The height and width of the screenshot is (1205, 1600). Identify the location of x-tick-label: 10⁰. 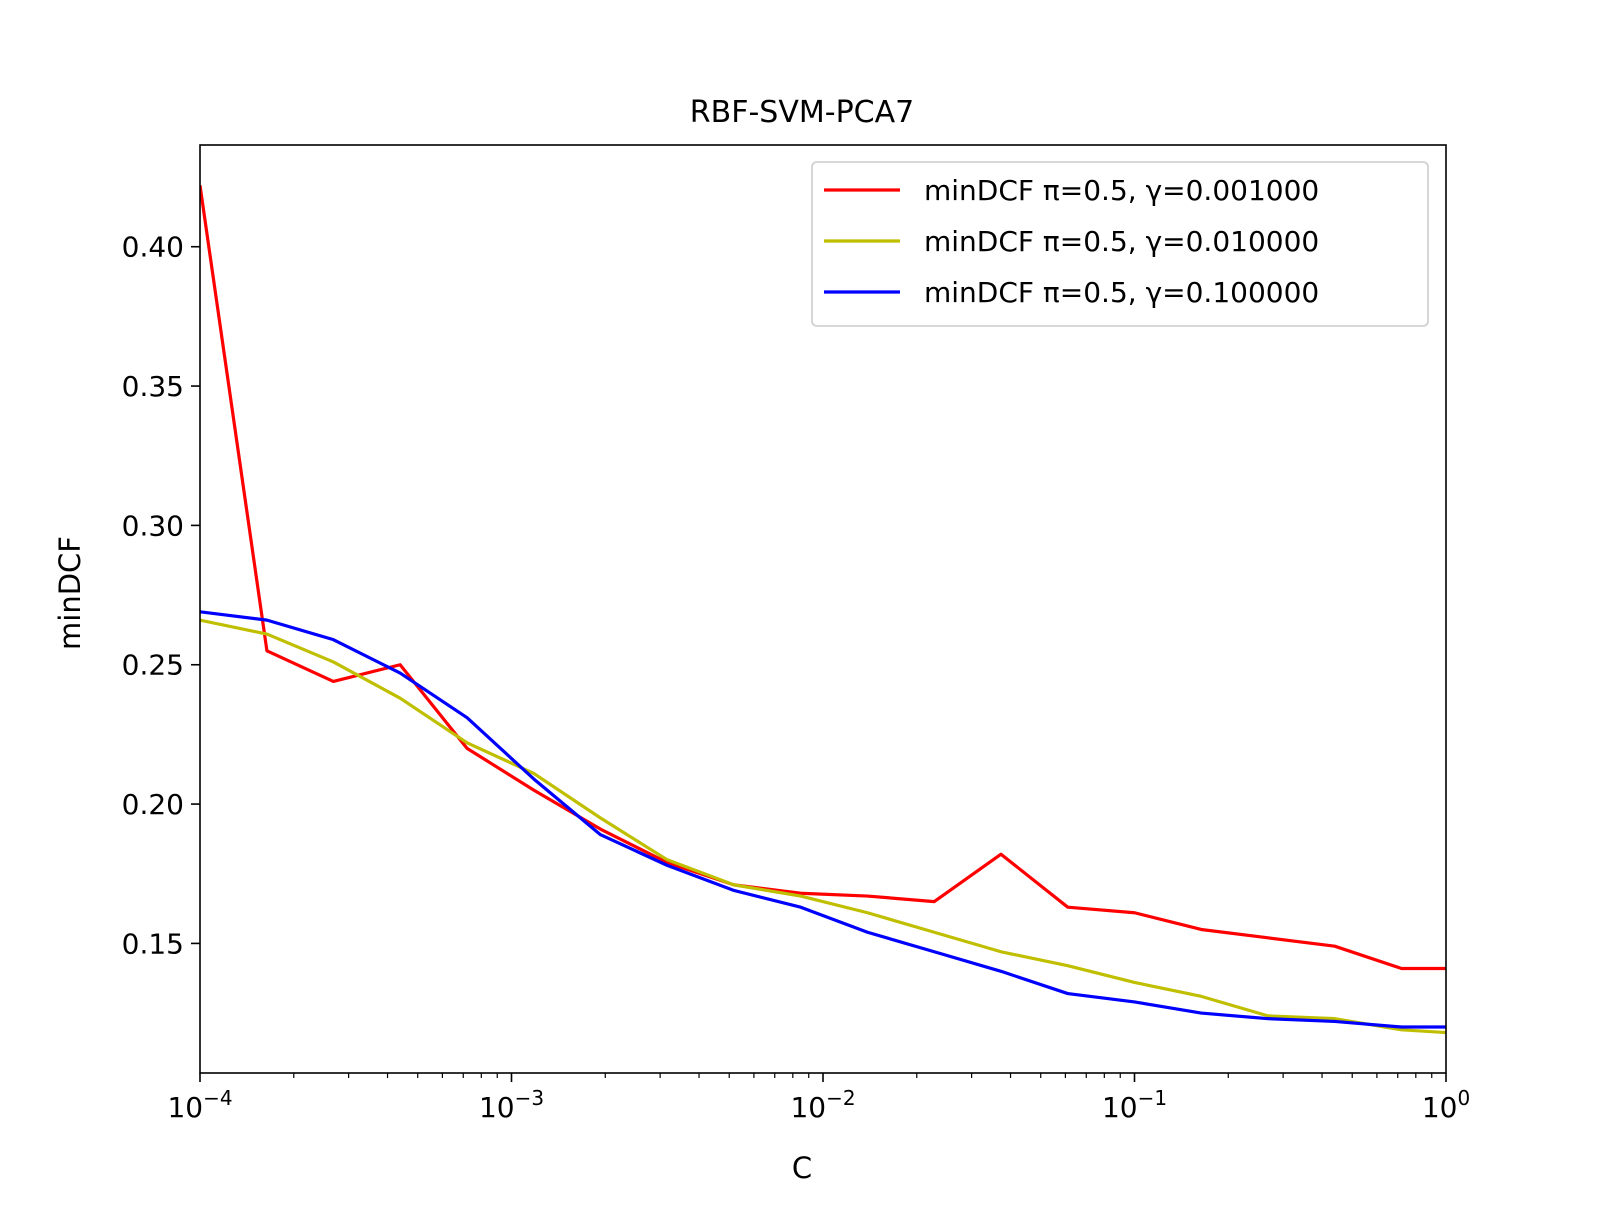
(1446, 1105).